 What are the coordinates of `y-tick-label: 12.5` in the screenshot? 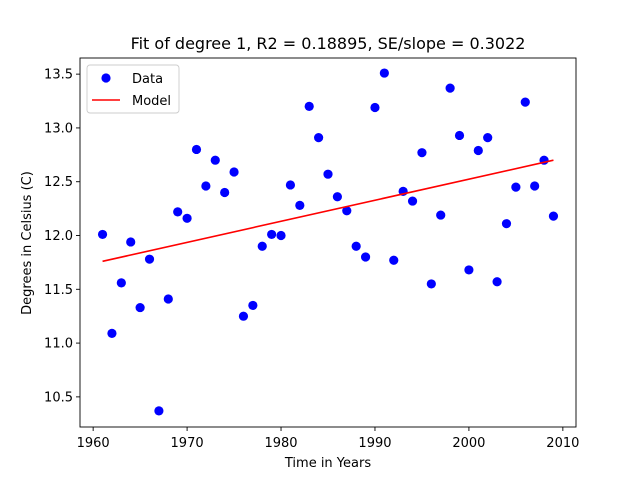 It's located at (58, 182).